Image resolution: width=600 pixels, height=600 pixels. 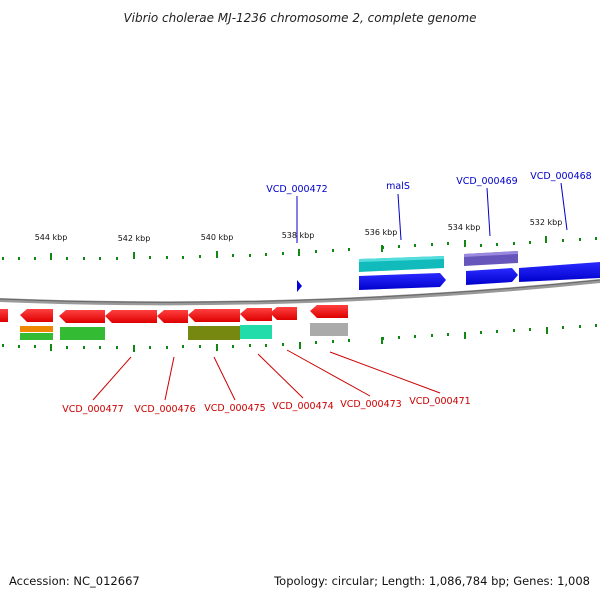 What do you see at coordinates (74, 581) in the screenshot?
I see `accession-text: Accession: NC_012667` at bounding box center [74, 581].